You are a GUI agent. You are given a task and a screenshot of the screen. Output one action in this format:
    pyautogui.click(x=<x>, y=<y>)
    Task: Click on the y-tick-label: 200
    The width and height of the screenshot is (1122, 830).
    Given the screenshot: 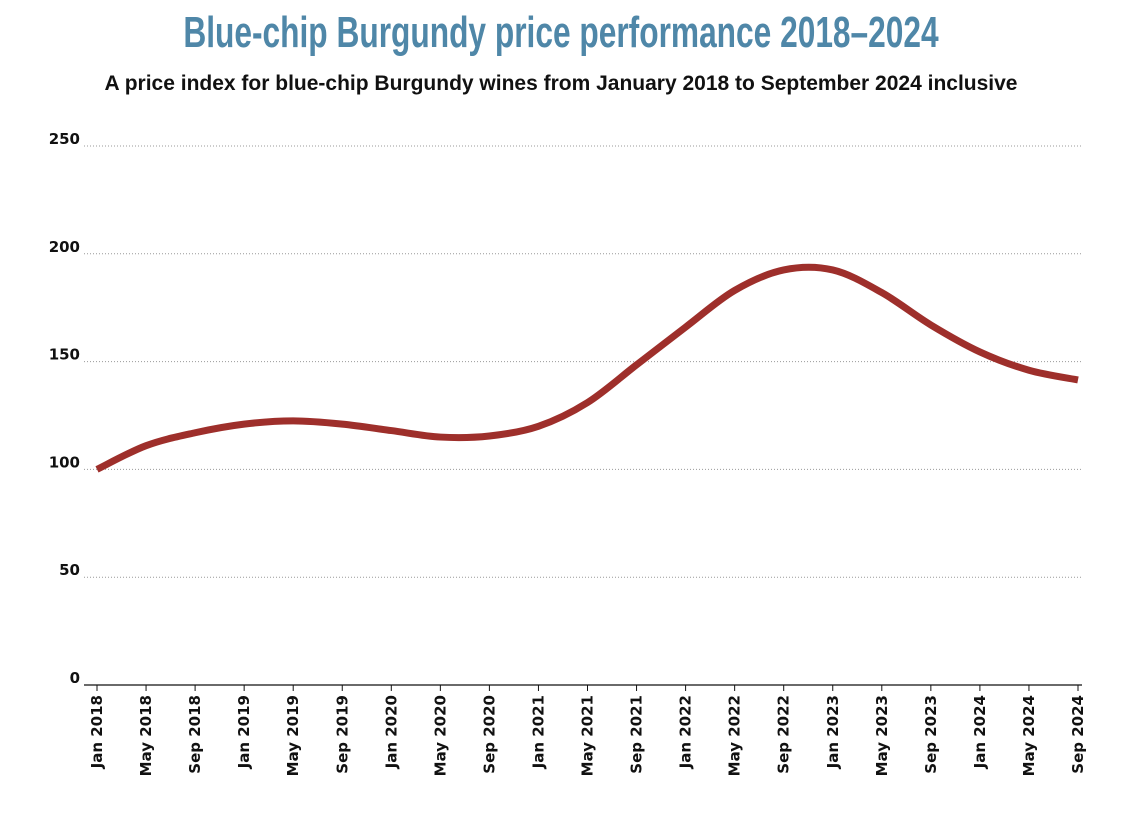 What is the action you would take?
    pyautogui.click(x=64, y=247)
    